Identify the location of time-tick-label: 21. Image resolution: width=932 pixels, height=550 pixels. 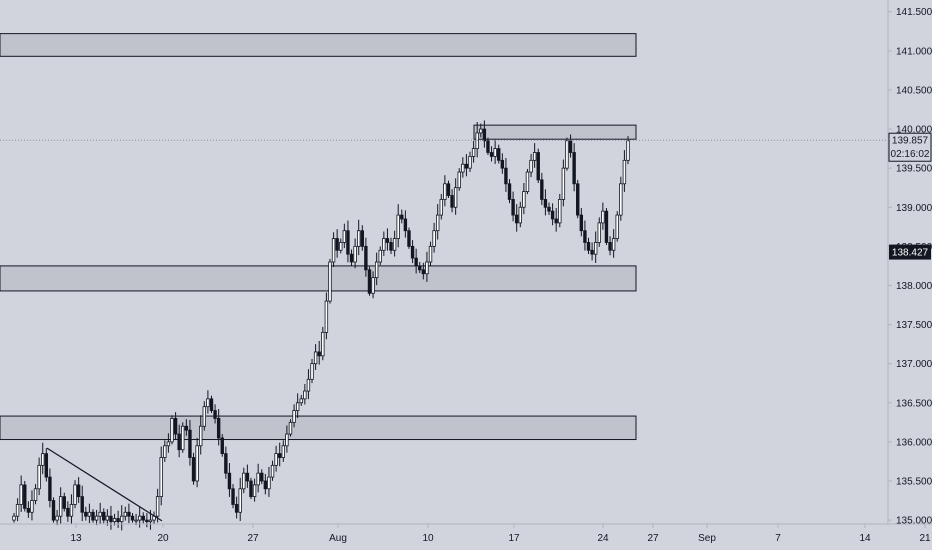
(925, 538).